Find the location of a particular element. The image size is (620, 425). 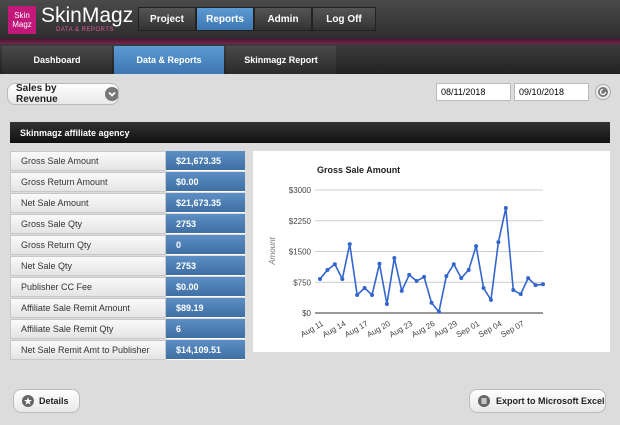

logo: SkinMagz is located at coordinates (87, 15).